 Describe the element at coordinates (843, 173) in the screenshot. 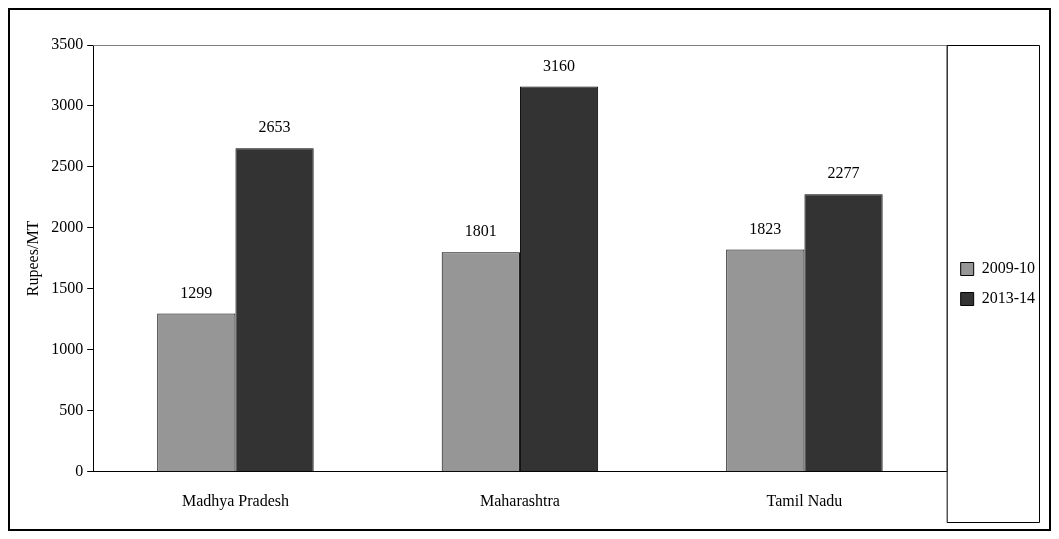

I see `data-label: 2277` at that location.